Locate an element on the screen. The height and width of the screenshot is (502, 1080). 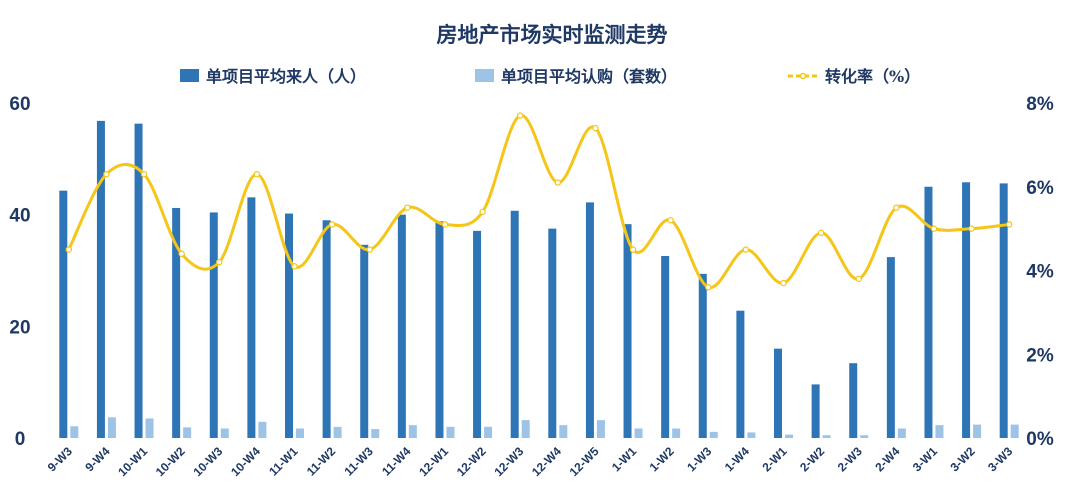
x-tick-label: 11-W4 is located at coordinates (396, 461).